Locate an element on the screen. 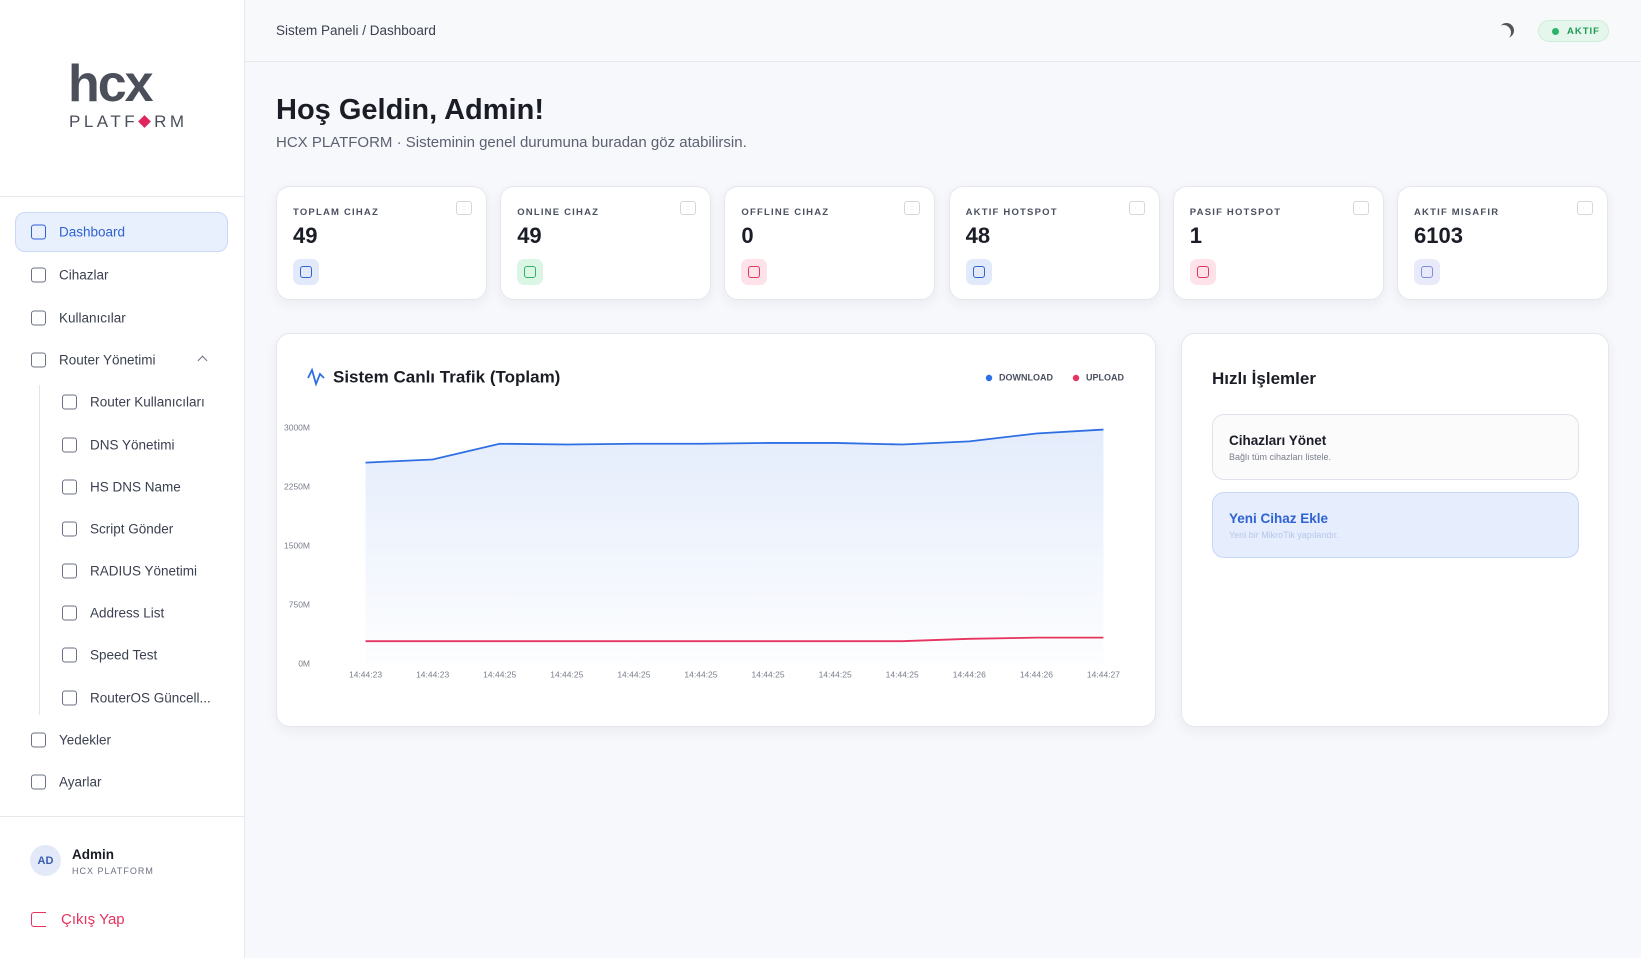 The height and width of the screenshot is (958, 1641). y-tick-label: 3000M is located at coordinates (297, 427).